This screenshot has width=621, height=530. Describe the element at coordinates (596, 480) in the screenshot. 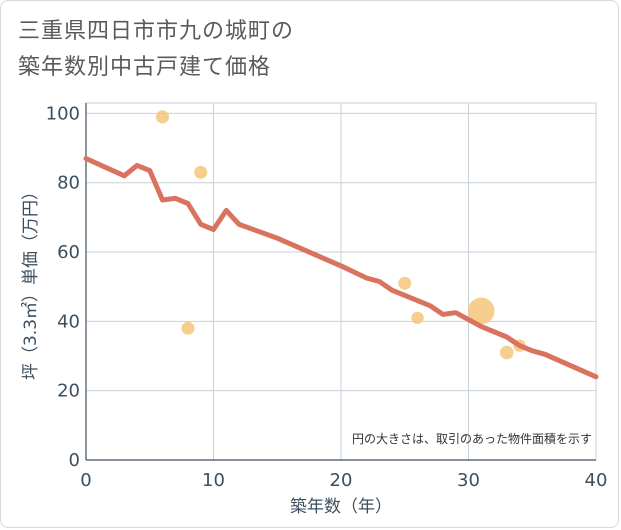

I see `x-tick-label: 40` at that location.